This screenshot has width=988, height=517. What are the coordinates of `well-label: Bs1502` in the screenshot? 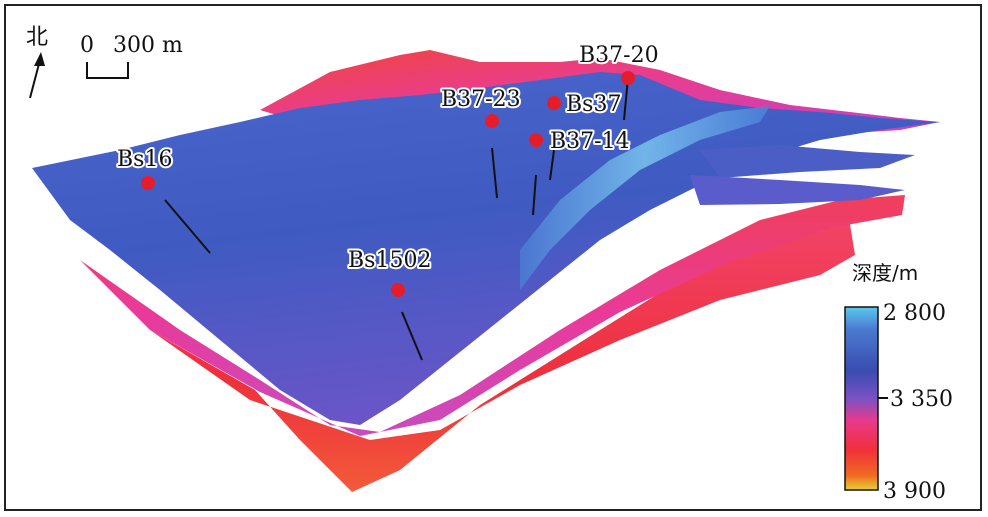 It's located at (389, 260).